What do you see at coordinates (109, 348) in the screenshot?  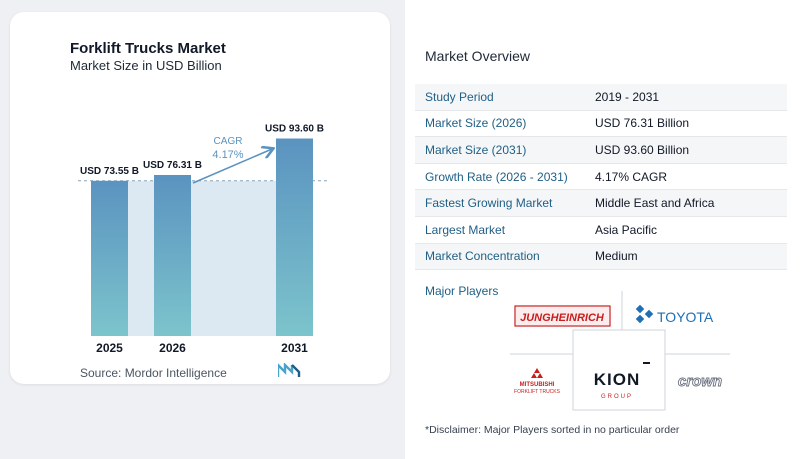 I see `x-tick-label: 2025` at bounding box center [109, 348].